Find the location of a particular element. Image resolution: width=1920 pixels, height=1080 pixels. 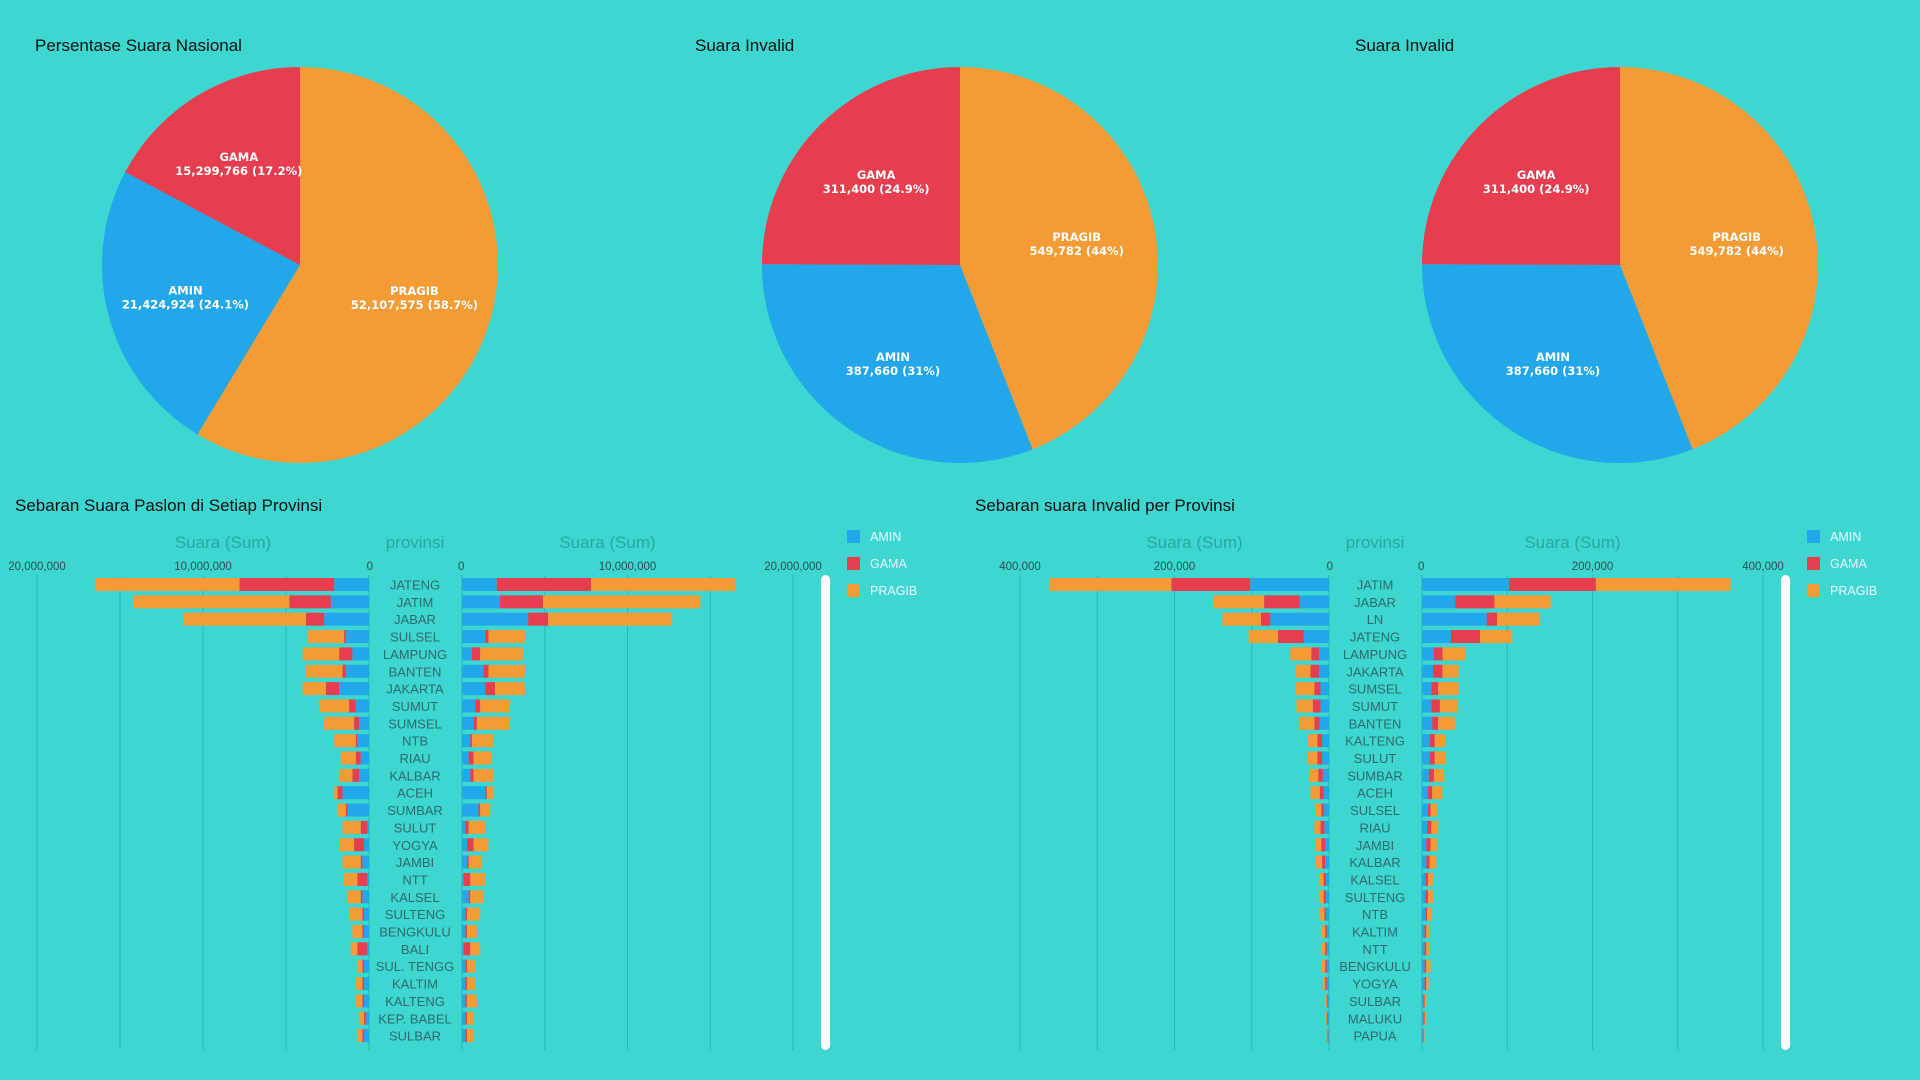

legend-item-amin: AMIN is located at coordinates (882, 536).